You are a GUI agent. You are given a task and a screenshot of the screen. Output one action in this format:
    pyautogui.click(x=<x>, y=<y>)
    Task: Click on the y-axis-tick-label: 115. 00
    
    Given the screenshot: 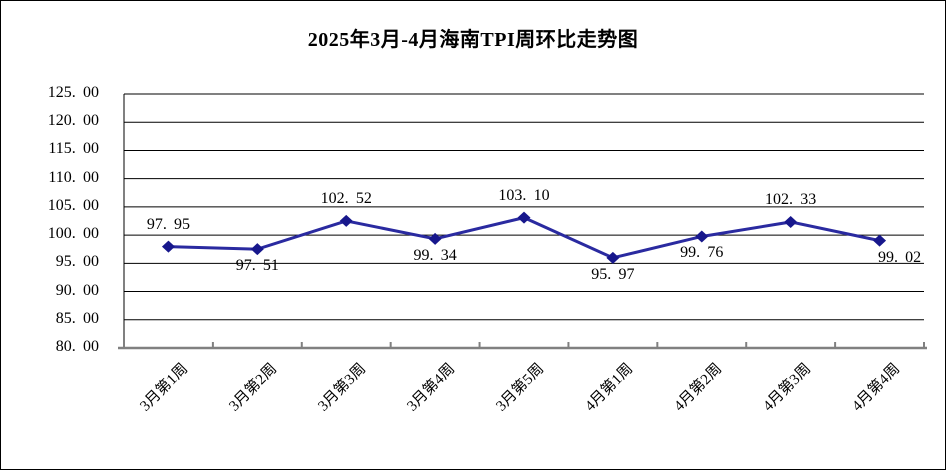 What is the action you would take?
    pyautogui.click(x=73, y=149)
    